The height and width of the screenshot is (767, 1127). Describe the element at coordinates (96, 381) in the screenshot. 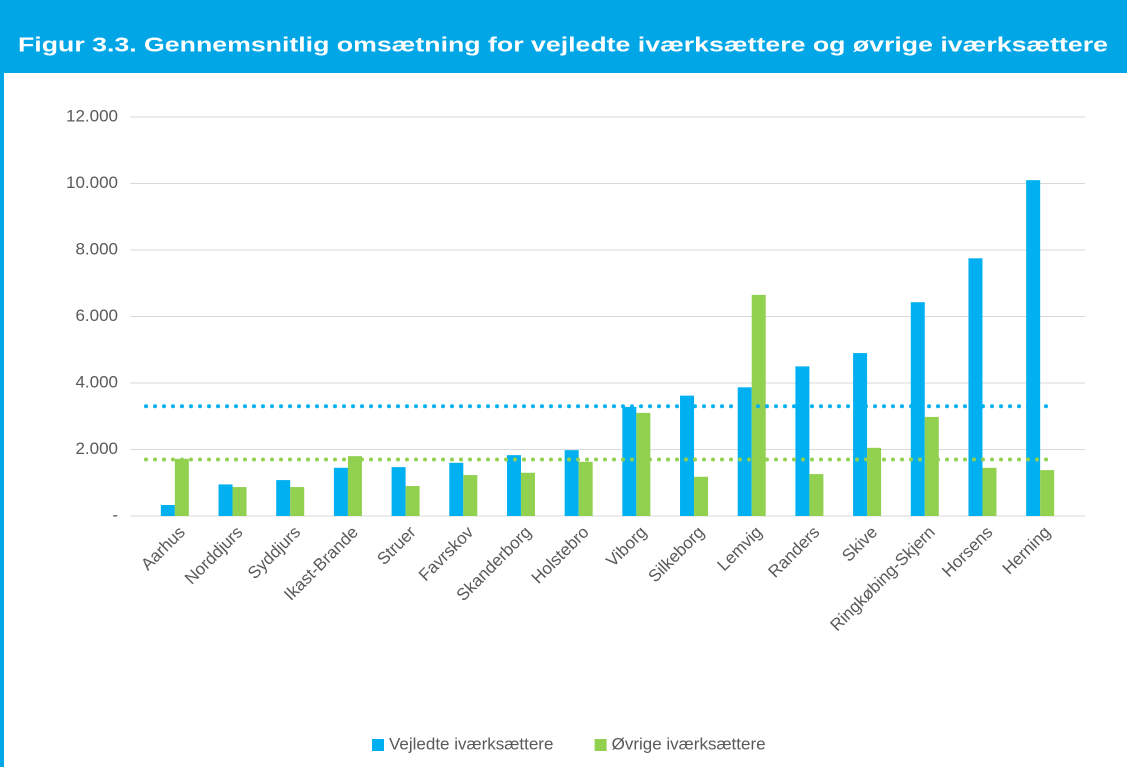

I see `y-tick-label: 4.000` at that location.